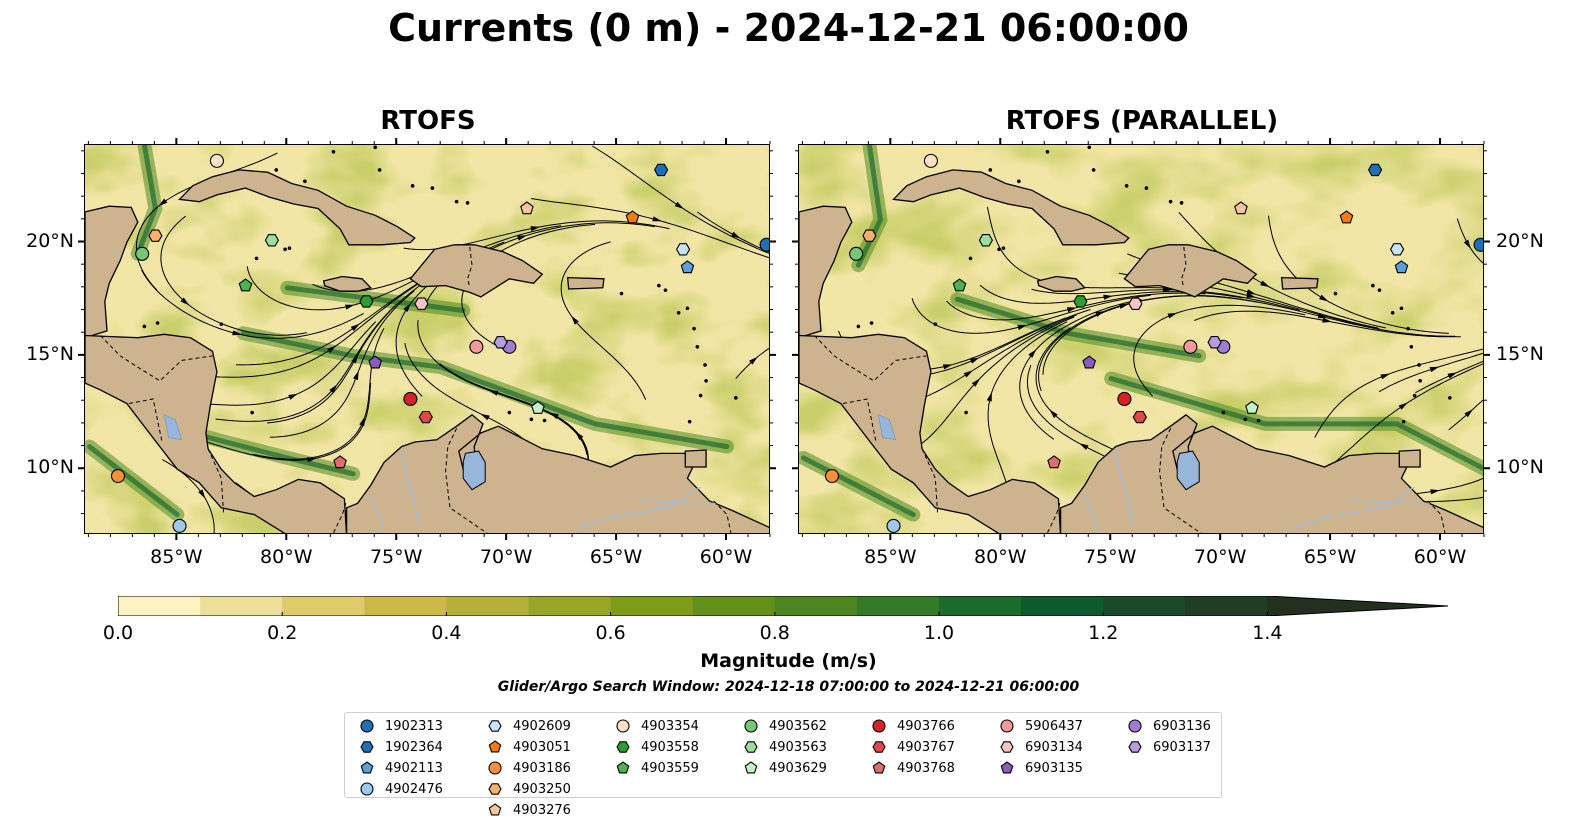 The image size is (1577, 827). Describe the element at coordinates (401, 789) in the screenshot. I see `legend-item-4902476: 4902476` at that location.